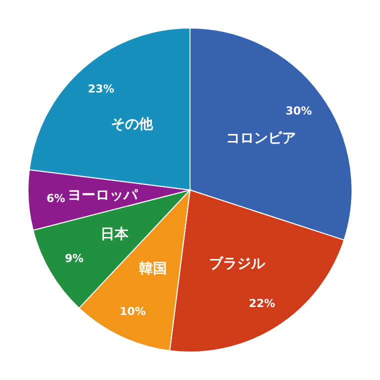  What do you see at coordinates (299, 111) in the screenshot?
I see `data-label: 30%` at bounding box center [299, 111].